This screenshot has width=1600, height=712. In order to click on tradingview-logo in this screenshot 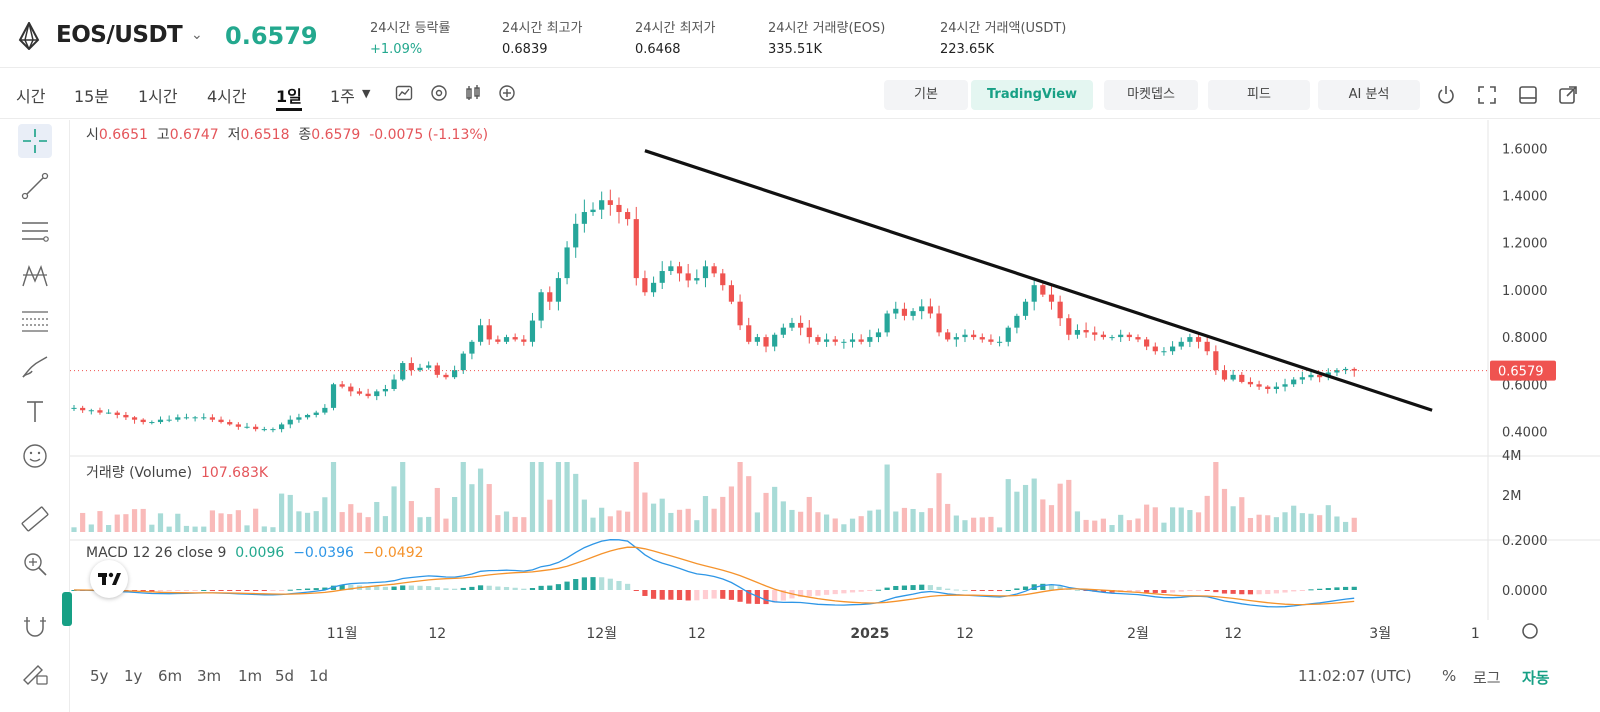, I will do `click(109, 579)`.